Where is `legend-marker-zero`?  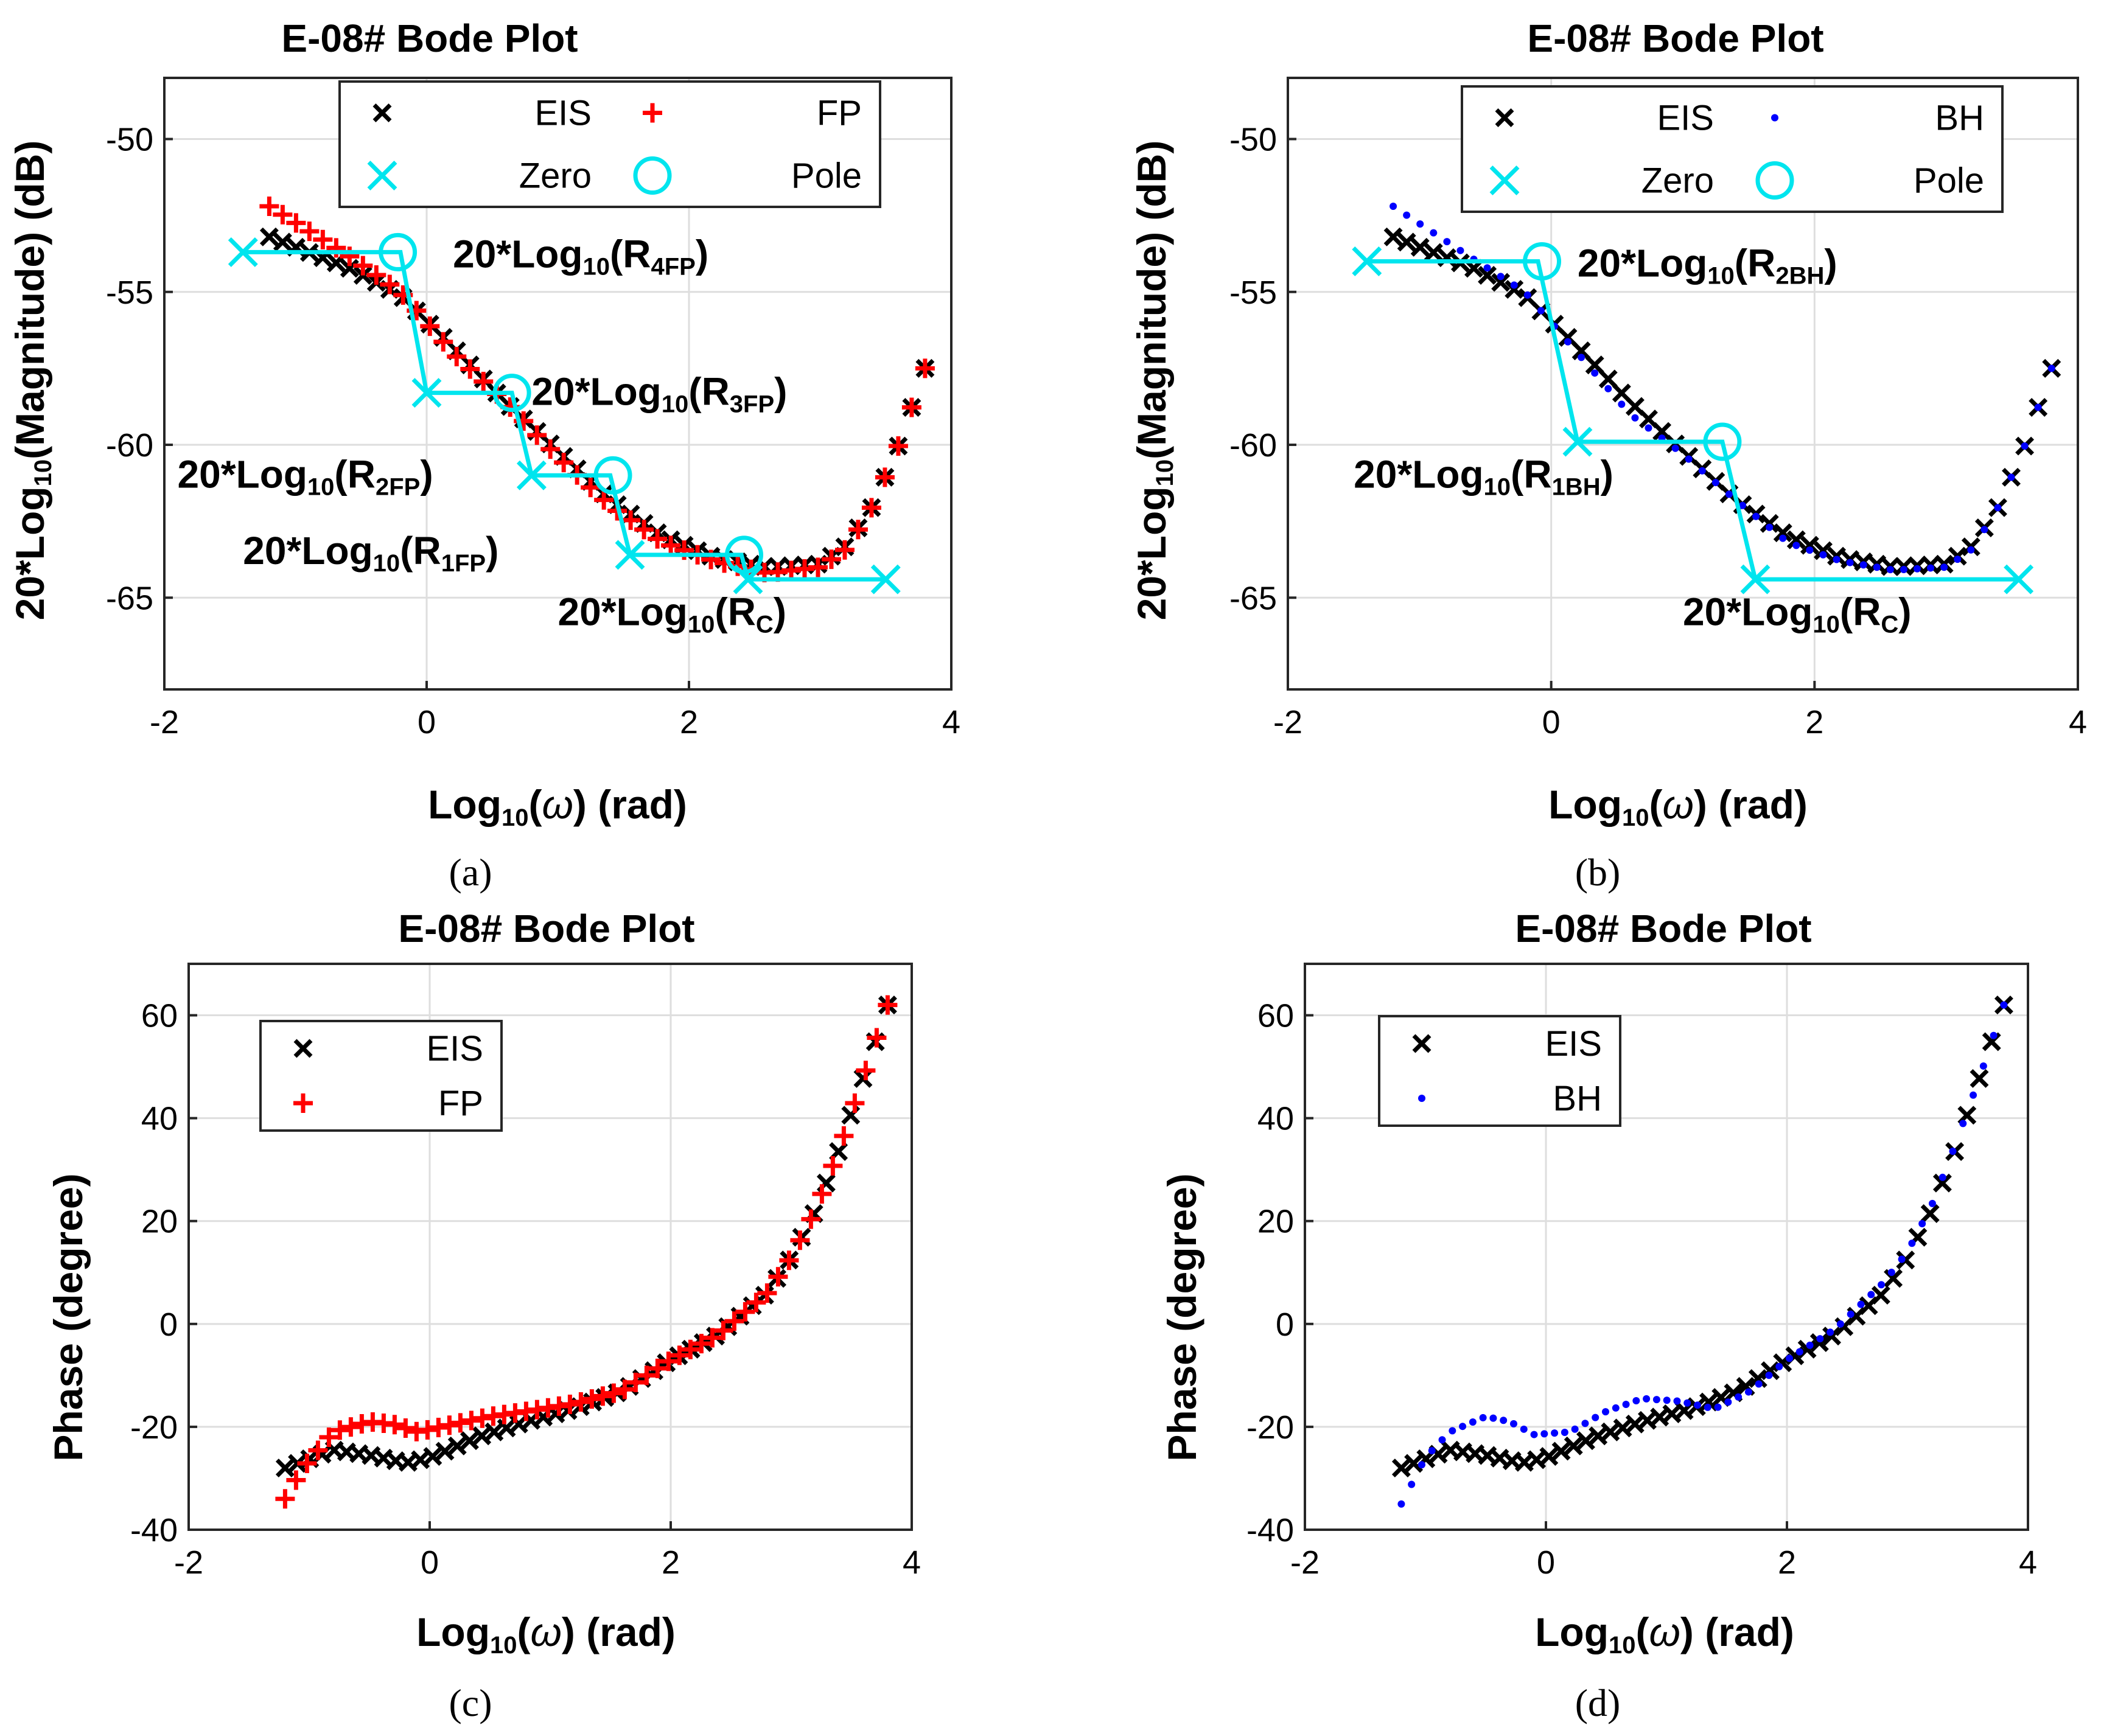 legend-marker-zero is located at coordinates (382, 175).